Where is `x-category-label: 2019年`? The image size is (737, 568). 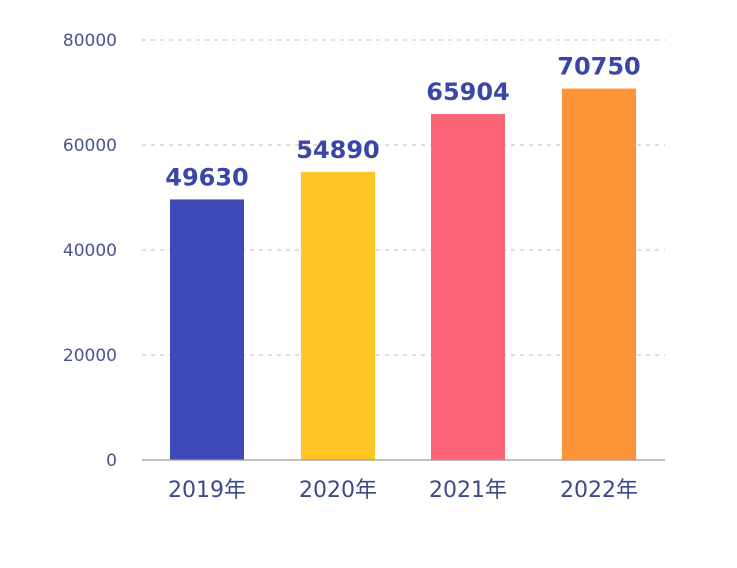
x-category-label: 2019年 is located at coordinates (207, 490).